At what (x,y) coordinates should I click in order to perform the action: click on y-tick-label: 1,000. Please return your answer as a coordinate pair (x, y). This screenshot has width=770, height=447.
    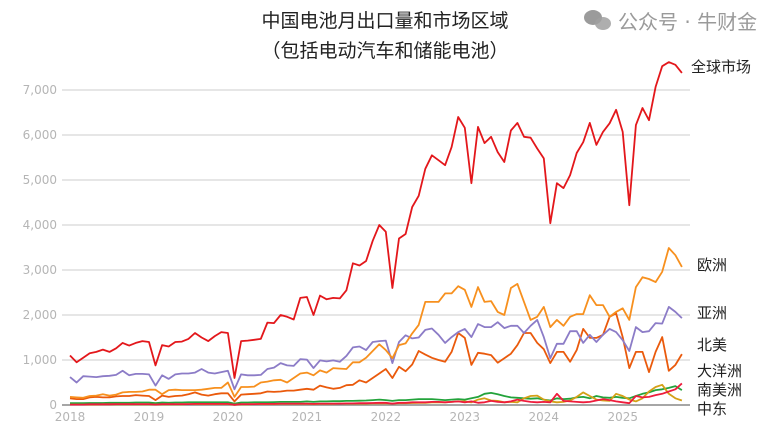
    Looking at the image, I should click on (40, 360).